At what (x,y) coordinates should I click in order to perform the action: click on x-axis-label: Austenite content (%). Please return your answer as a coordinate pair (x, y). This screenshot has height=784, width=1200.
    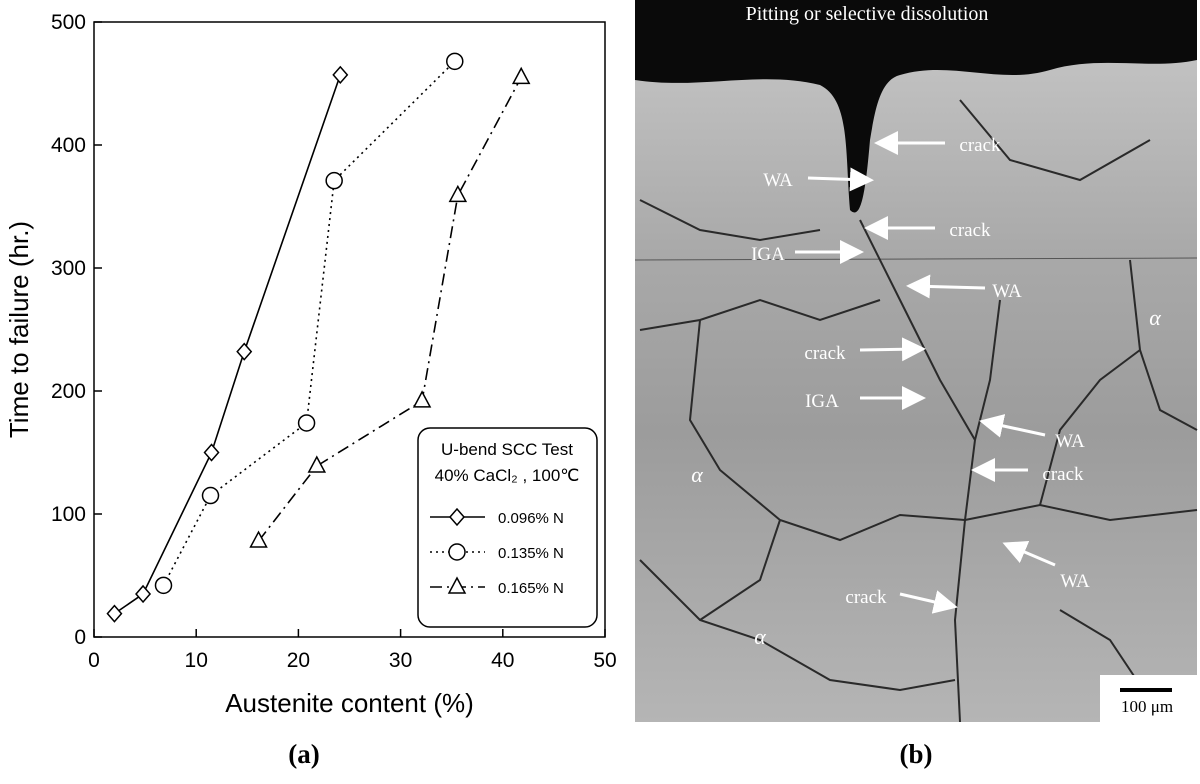
    Looking at the image, I should click on (349, 703).